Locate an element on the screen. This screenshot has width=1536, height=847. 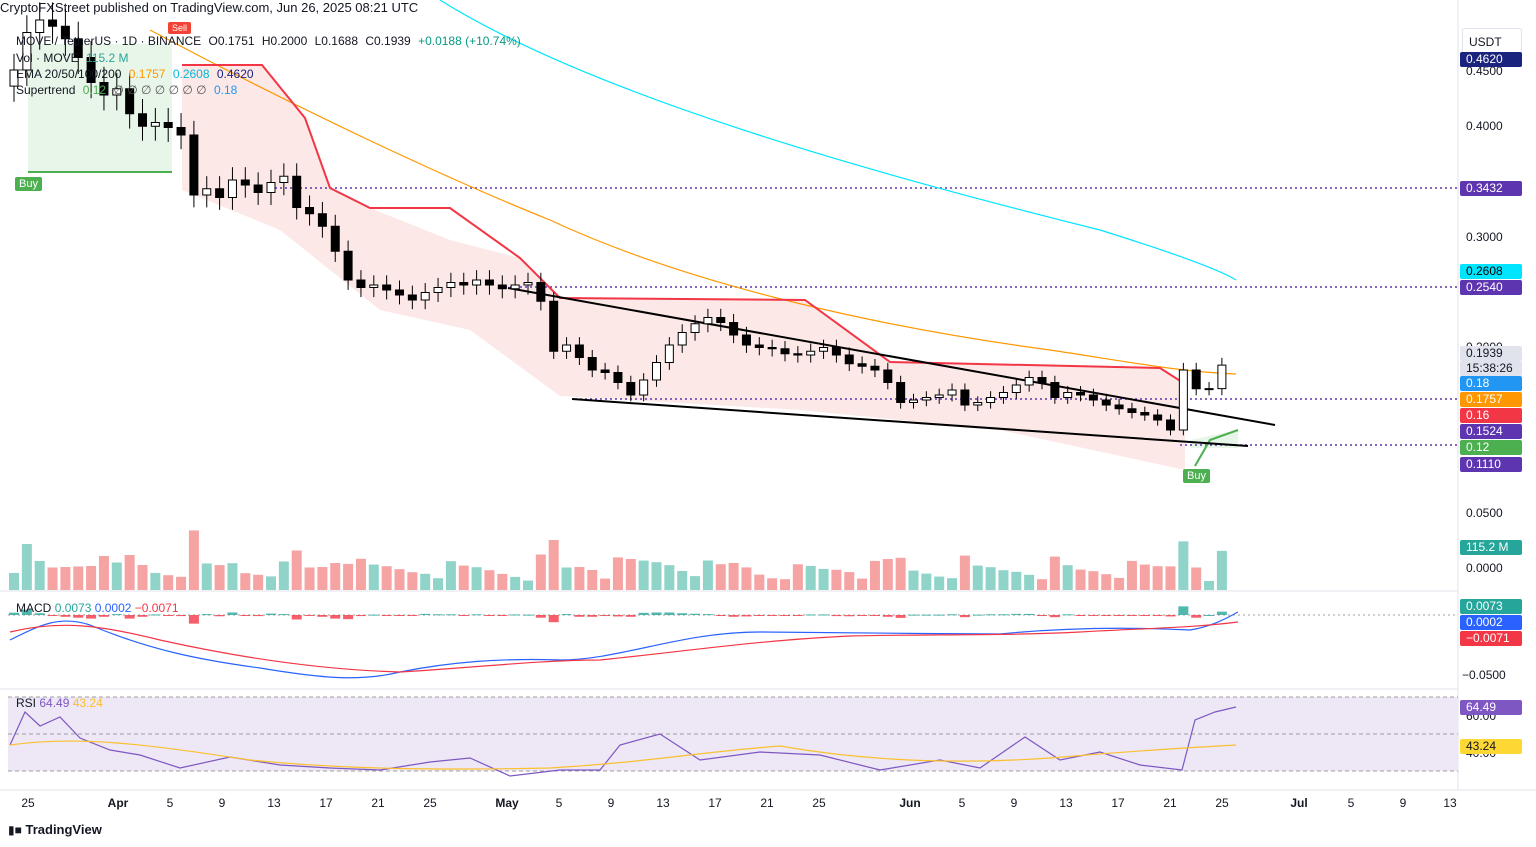
macd-axis-label: −0.0500 is located at coordinates (1484, 675).